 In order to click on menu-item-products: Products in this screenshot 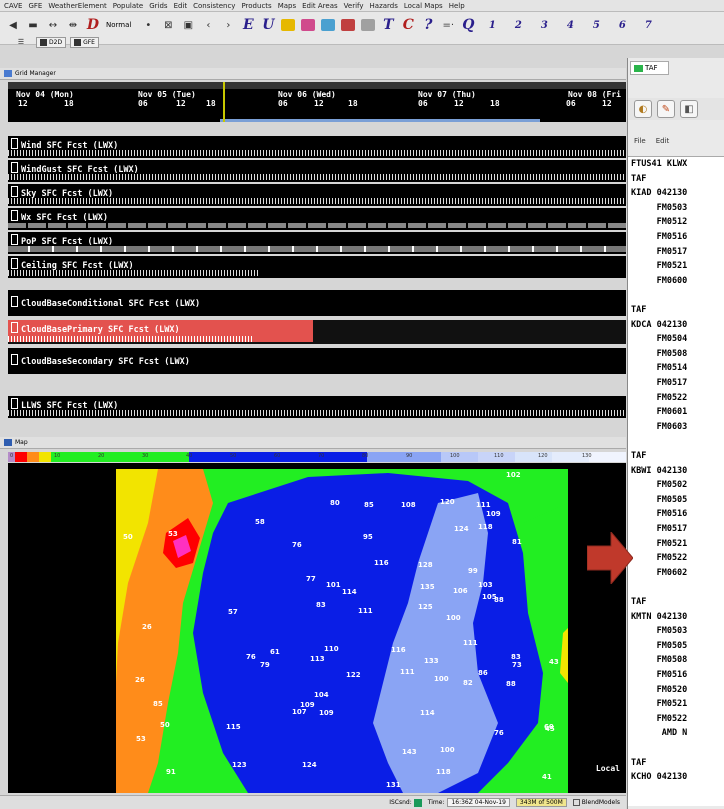, I will do `click(256, 5)`.